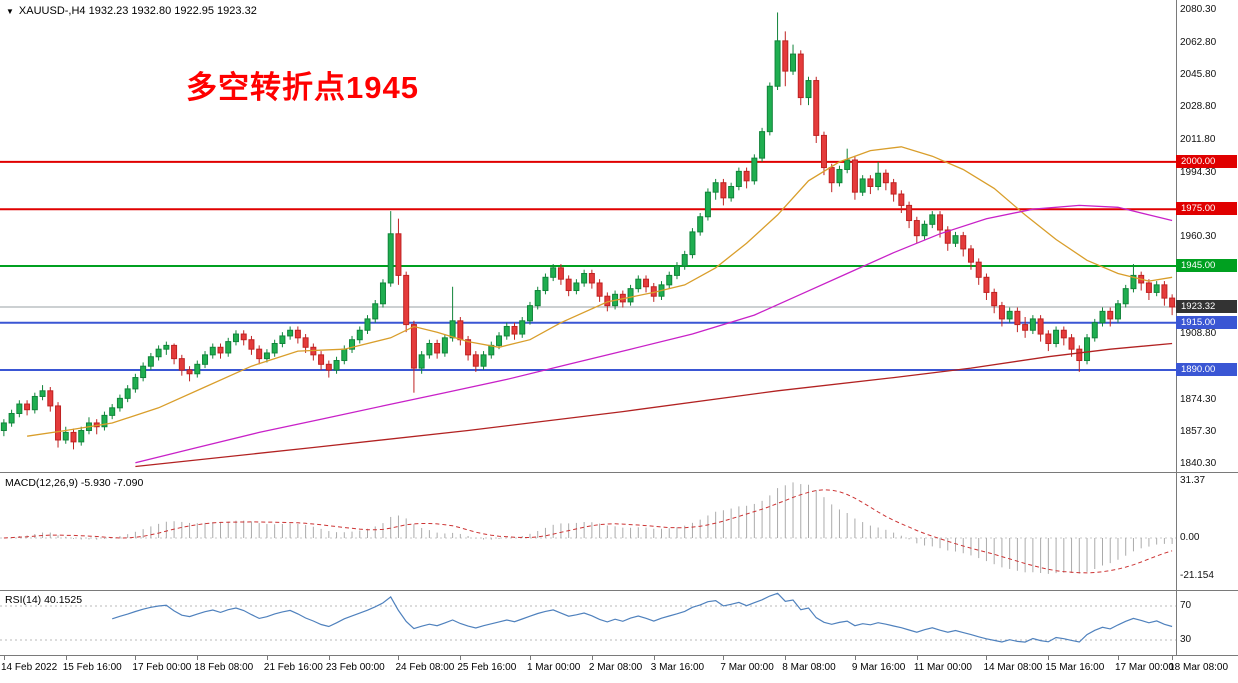 The height and width of the screenshot is (683, 1238). Describe the element at coordinates (1206, 322) in the screenshot. I see `price-level-badge: 1915.00` at that location.